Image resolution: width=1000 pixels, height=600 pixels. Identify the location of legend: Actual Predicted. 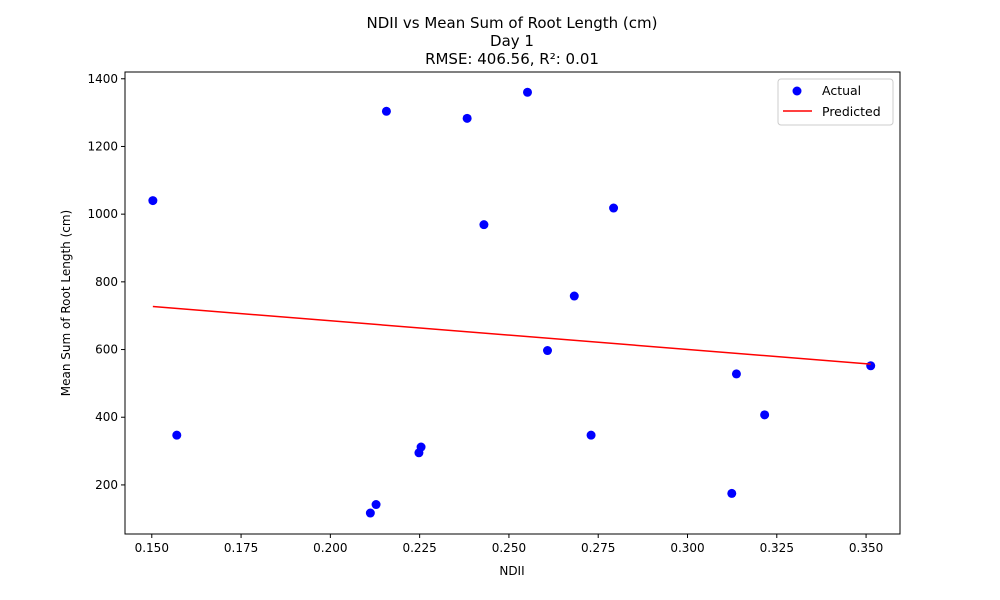
(835, 102).